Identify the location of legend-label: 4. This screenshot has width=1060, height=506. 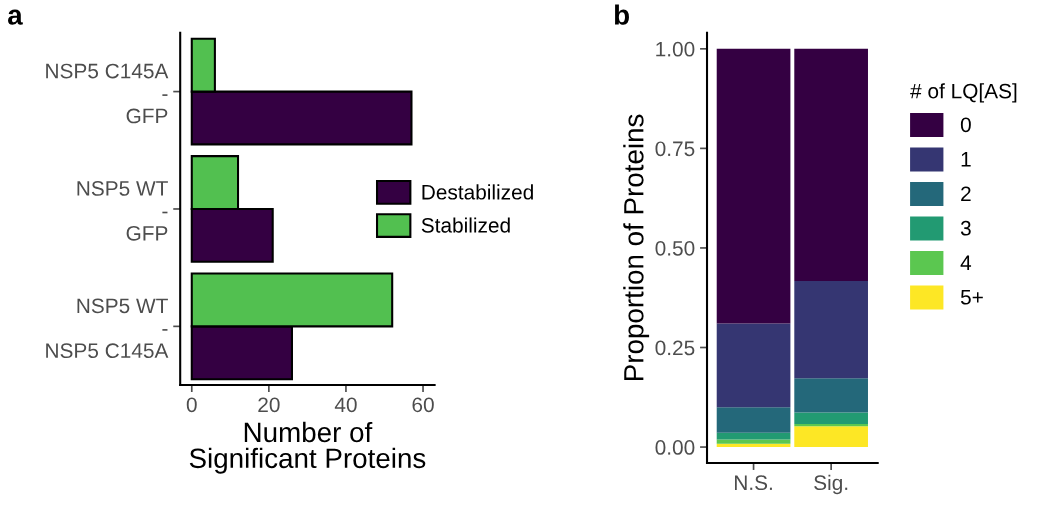
(966, 262).